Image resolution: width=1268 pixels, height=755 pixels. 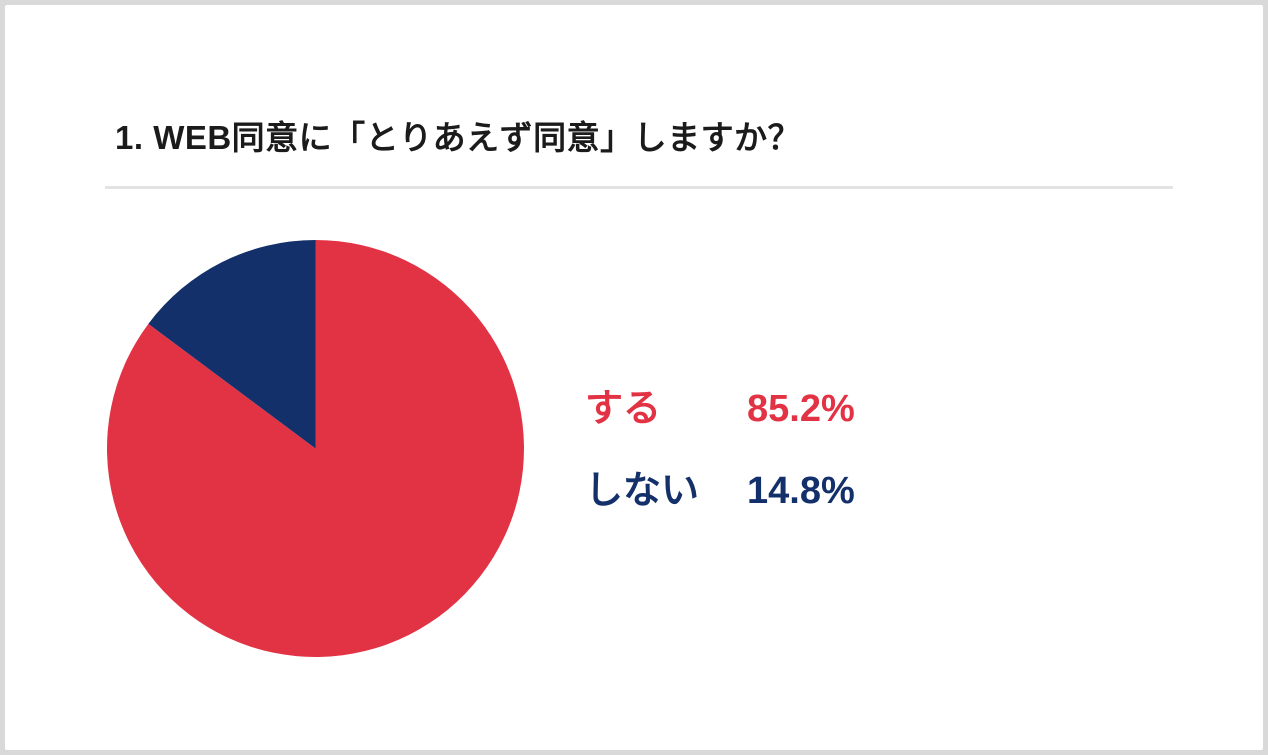 I want to click on legend-label: しない, so click(x=642, y=491).